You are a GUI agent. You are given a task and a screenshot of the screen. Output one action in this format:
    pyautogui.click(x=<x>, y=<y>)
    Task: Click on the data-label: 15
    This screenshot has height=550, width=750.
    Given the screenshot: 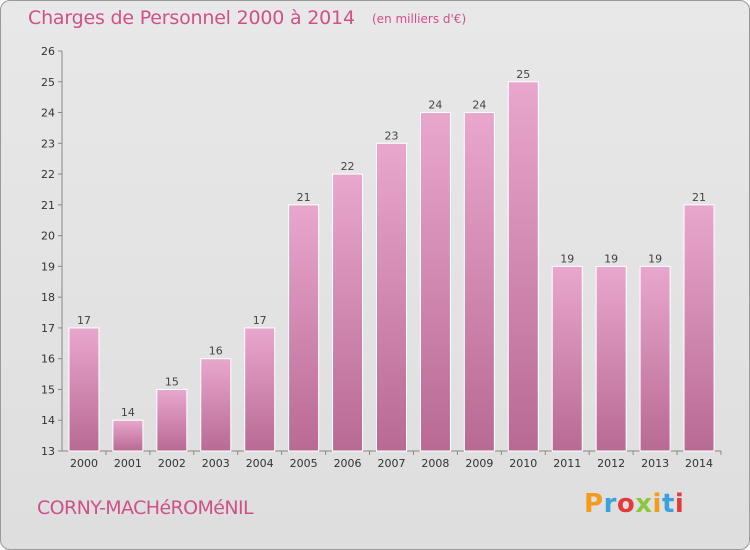 What is the action you would take?
    pyautogui.click(x=172, y=381)
    